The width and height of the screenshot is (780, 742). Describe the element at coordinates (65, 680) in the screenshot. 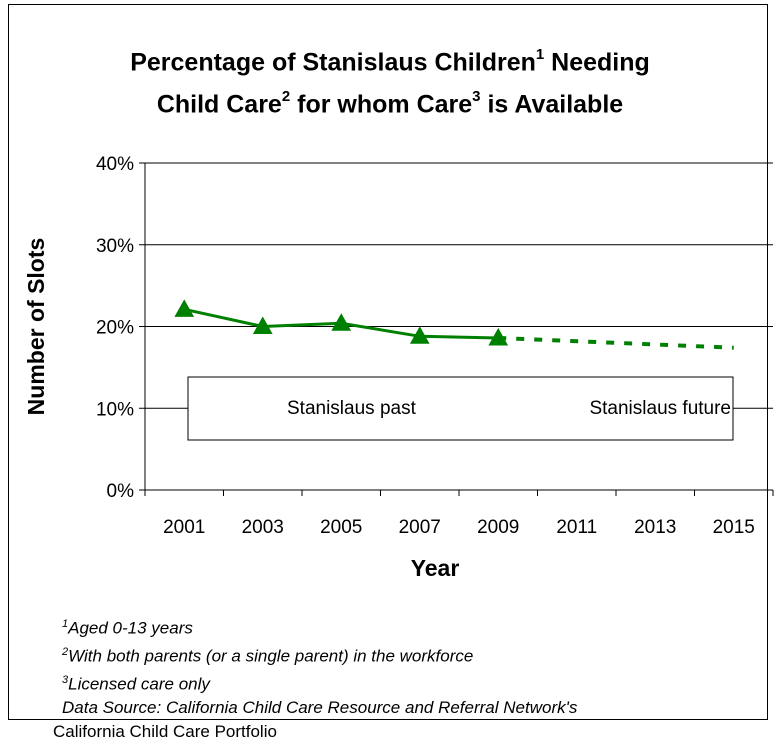

I see `footnote-marker: 3` at that location.